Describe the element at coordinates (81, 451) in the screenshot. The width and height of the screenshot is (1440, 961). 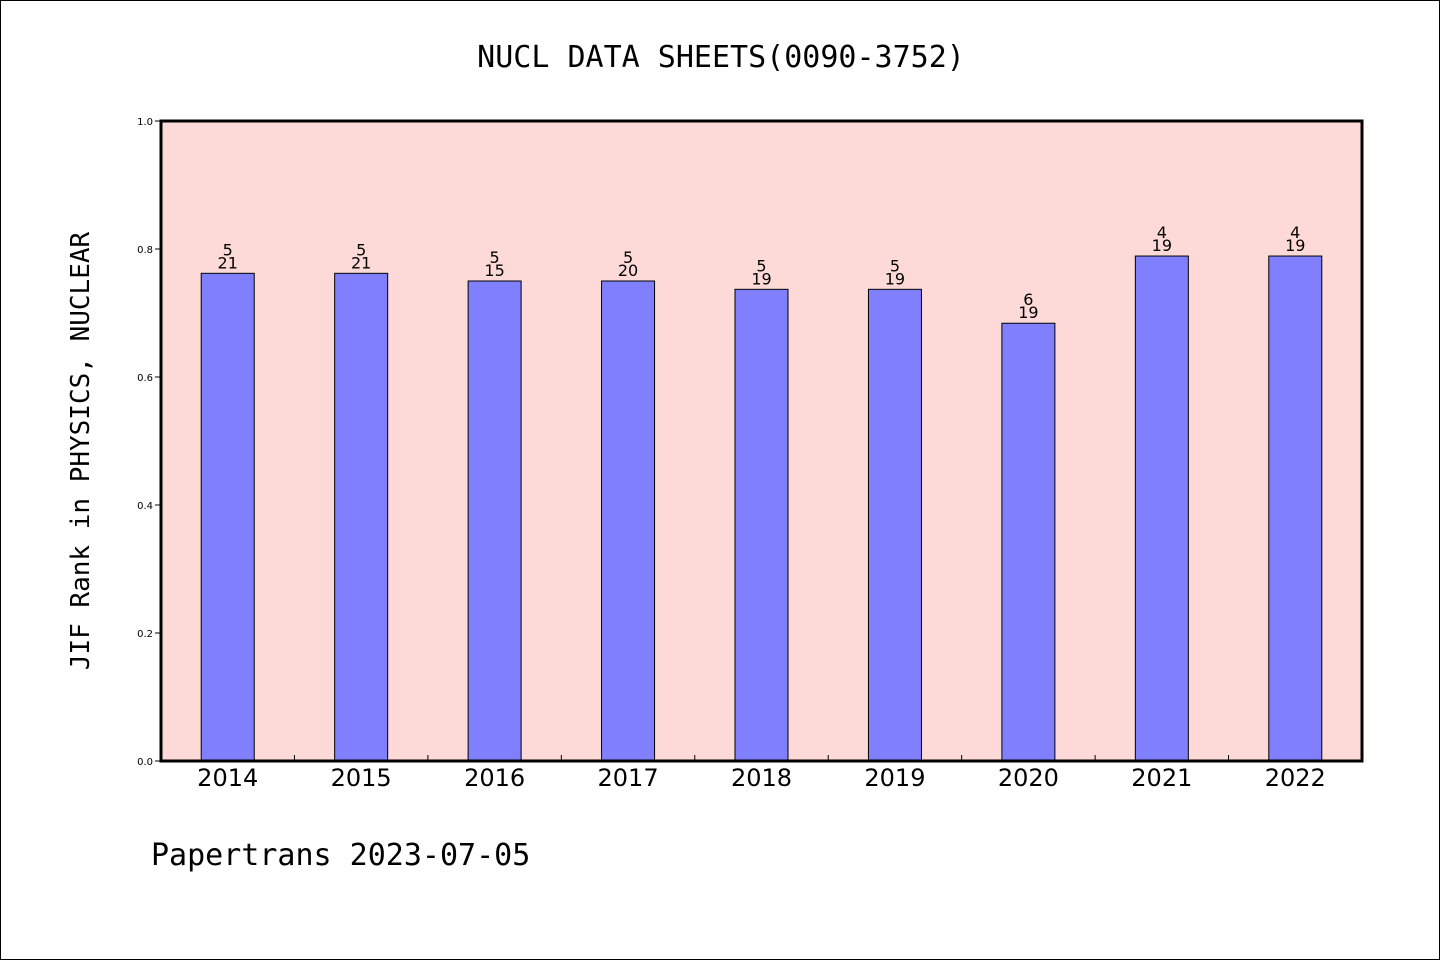
I see `y-axis-label: JIF Rank in PHYSICS, NUCLEAR` at that location.